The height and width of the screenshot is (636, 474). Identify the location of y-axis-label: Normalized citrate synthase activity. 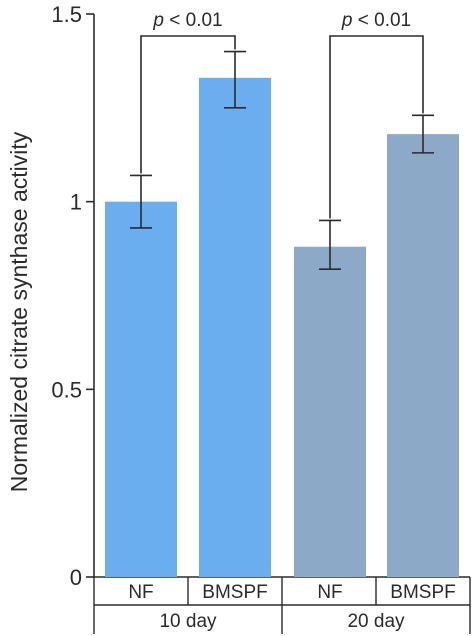
(19, 311).